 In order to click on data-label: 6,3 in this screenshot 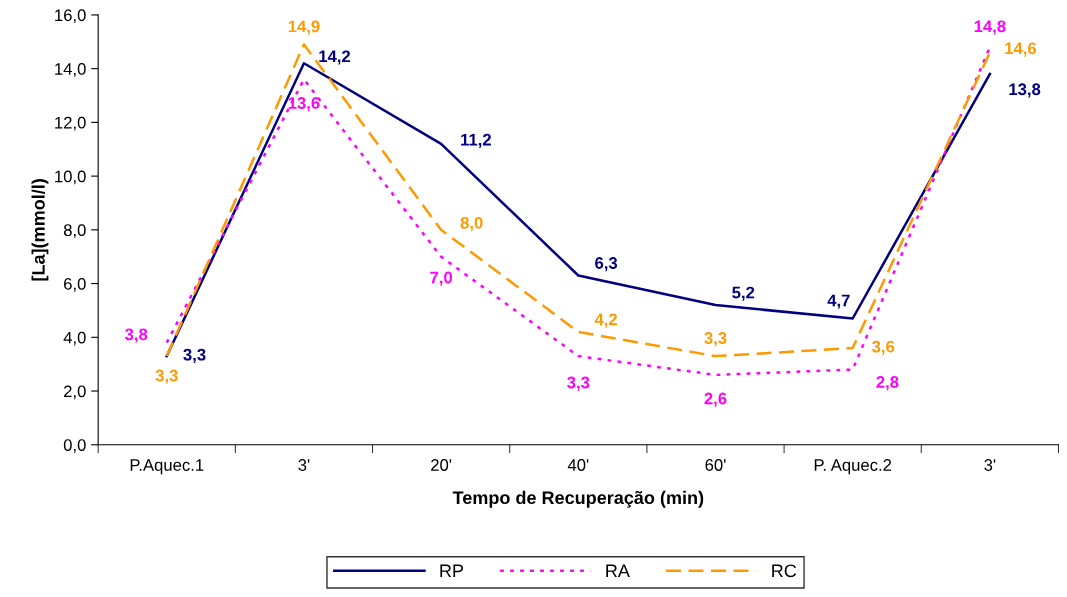, I will do `click(606, 264)`.